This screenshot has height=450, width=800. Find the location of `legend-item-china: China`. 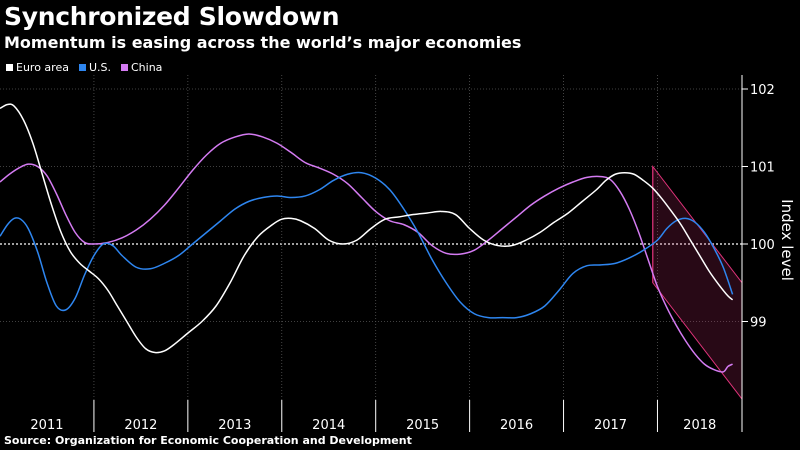

legend-item-china: China is located at coordinates (141, 67).